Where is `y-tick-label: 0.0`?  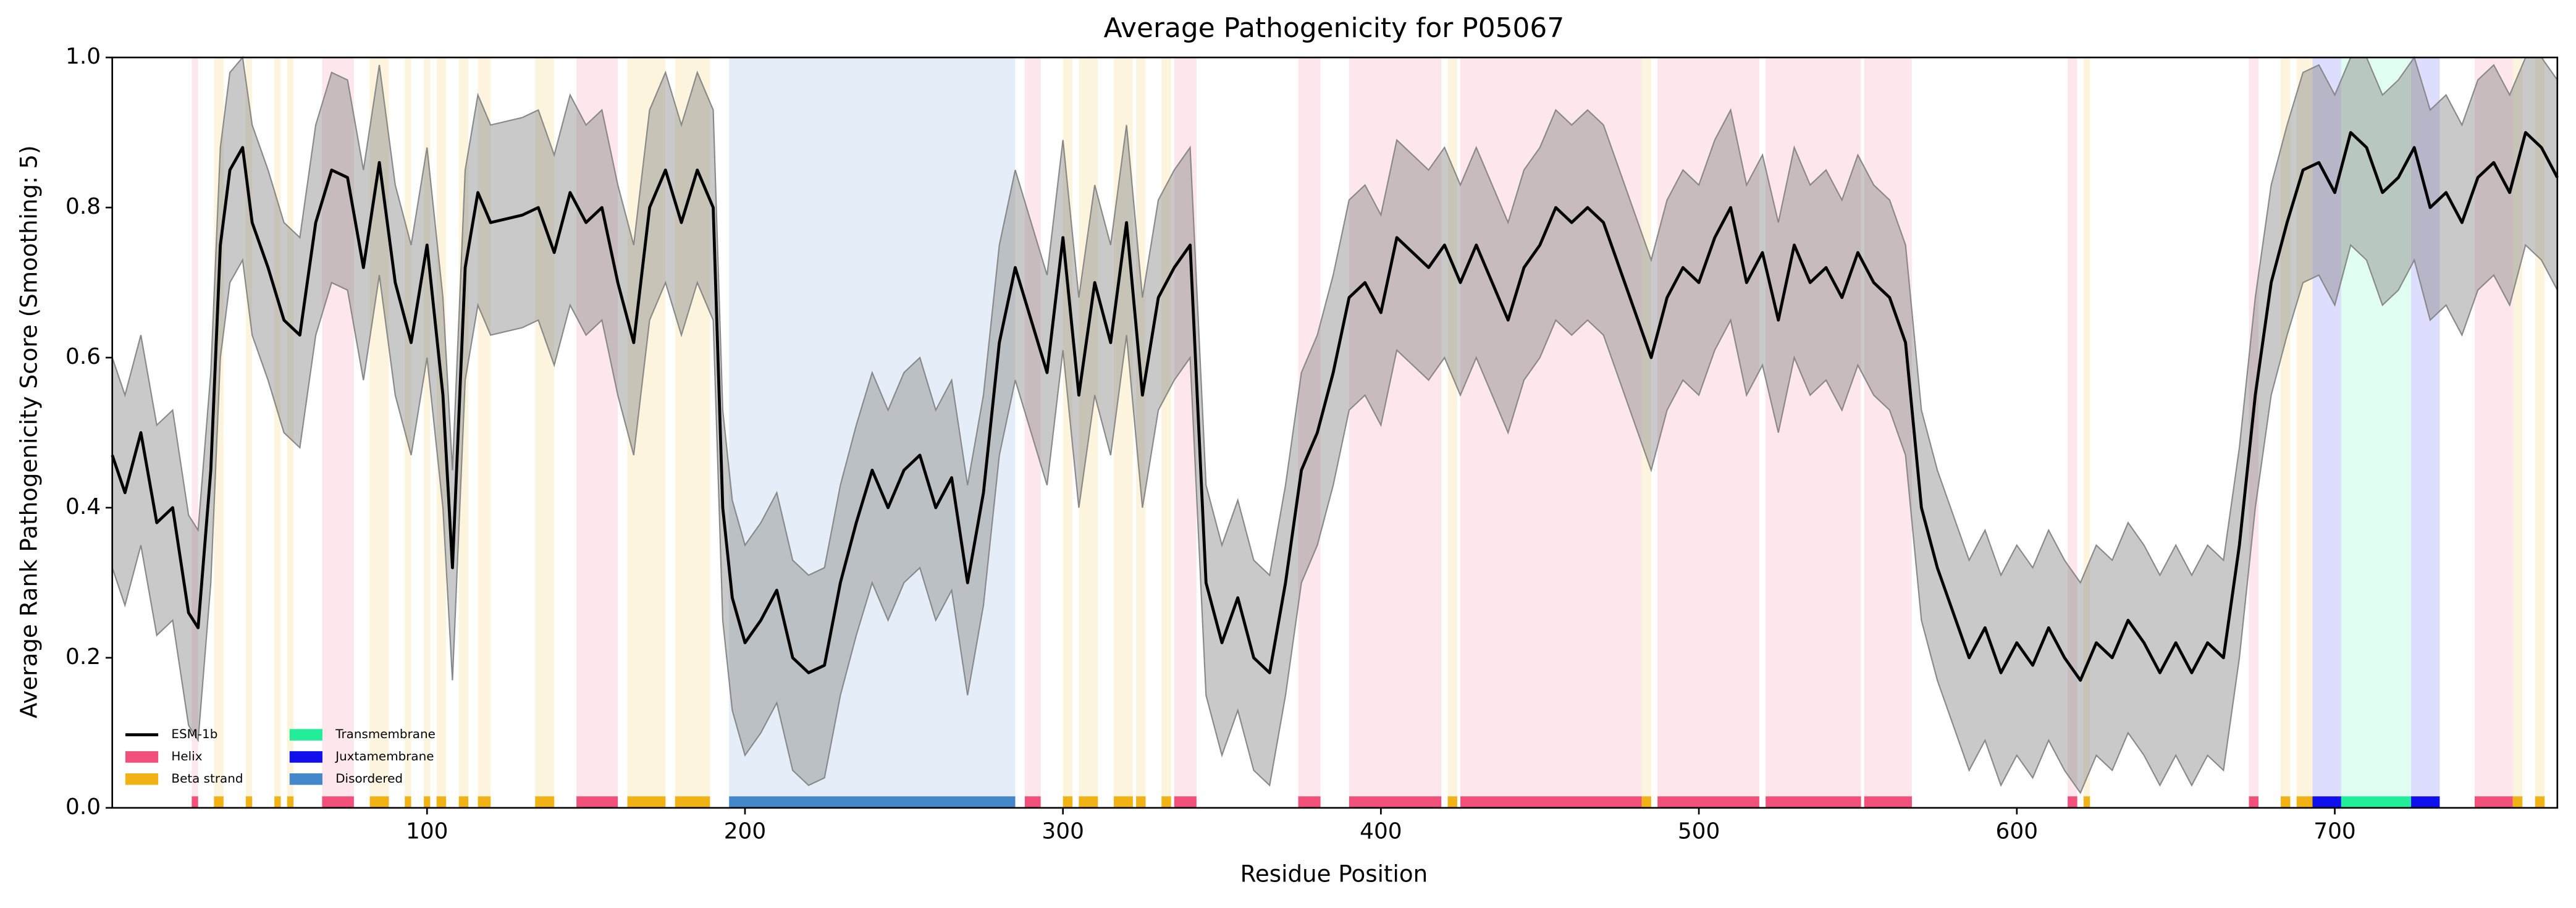
y-tick-label: 0.0 is located at coordinates (83, 807).